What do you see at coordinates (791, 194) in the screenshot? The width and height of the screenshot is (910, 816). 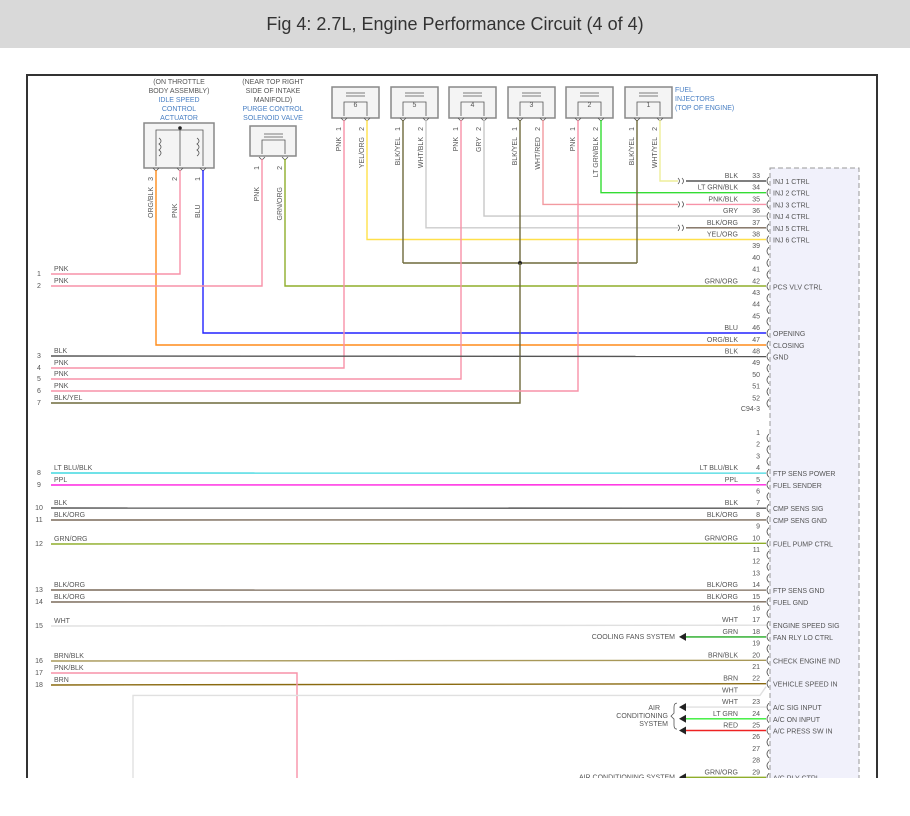 I see `pcm-pin-function: INJ 2 CTRL` at bounding box center [791, 194].